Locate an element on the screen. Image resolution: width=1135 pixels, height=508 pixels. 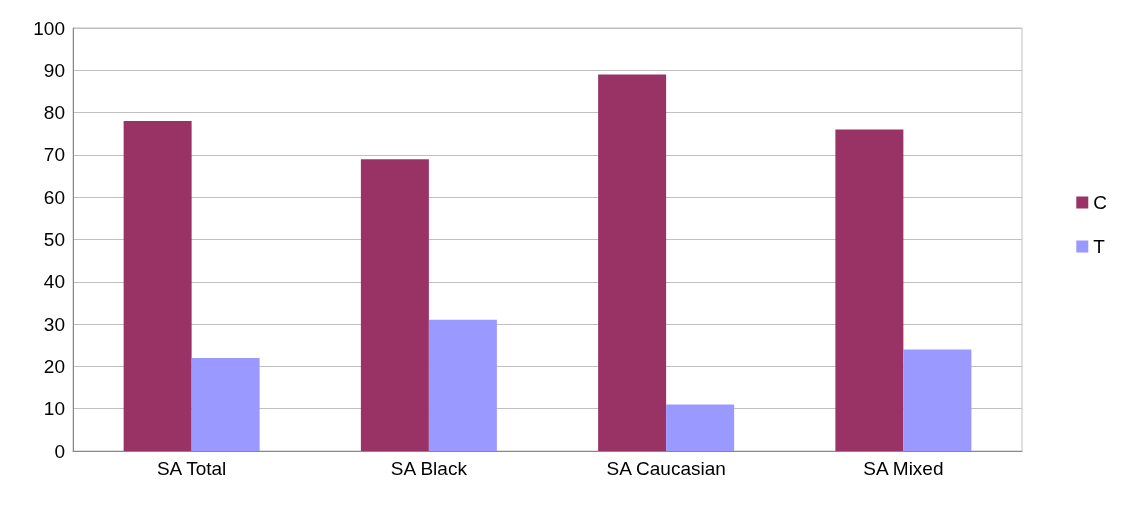
x-tick-label: SA Mixed is located at coordinates (903, 468).